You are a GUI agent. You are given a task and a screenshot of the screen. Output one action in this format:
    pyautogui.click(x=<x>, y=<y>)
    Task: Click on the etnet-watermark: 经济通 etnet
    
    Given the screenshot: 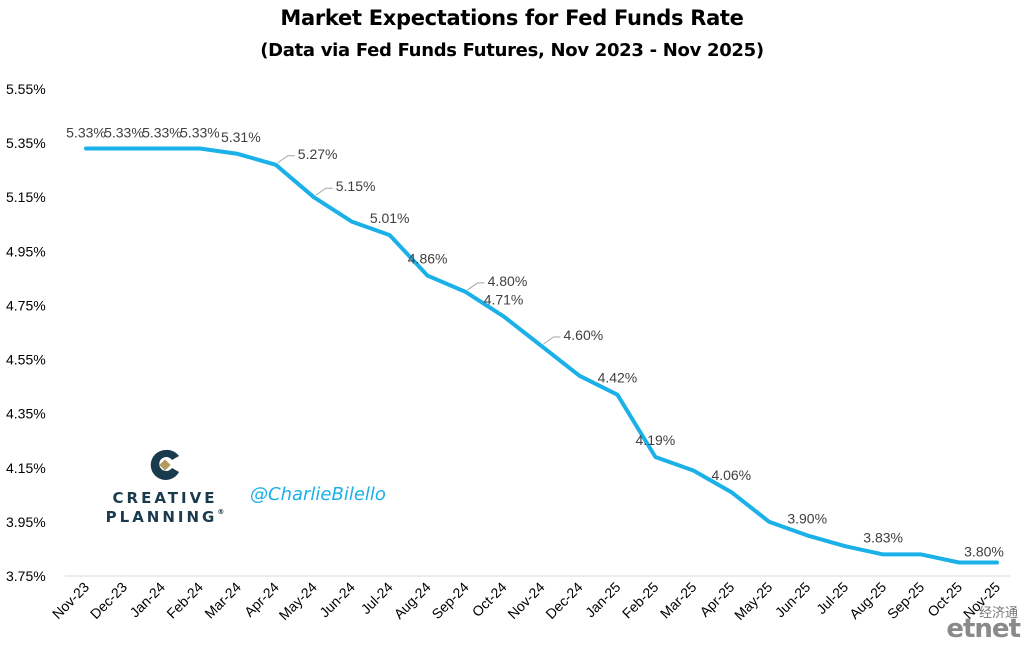 What is the action you would take?
    pyautogui.click(x=980, y=625)
    